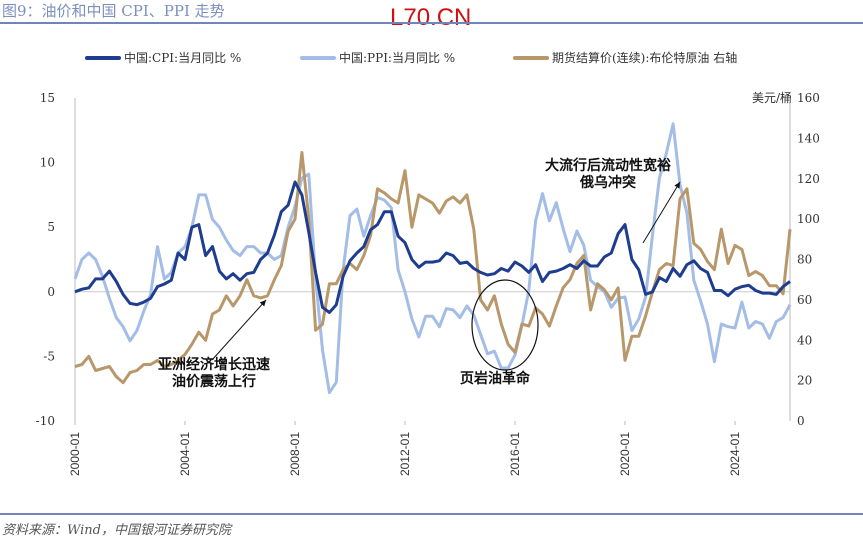 The height and width of the screenshot is (540, 863). What do you see at coordinates (808, 219) in the screenshot?
I see `right-tick-label: 100` at bounding box center [808, 219].